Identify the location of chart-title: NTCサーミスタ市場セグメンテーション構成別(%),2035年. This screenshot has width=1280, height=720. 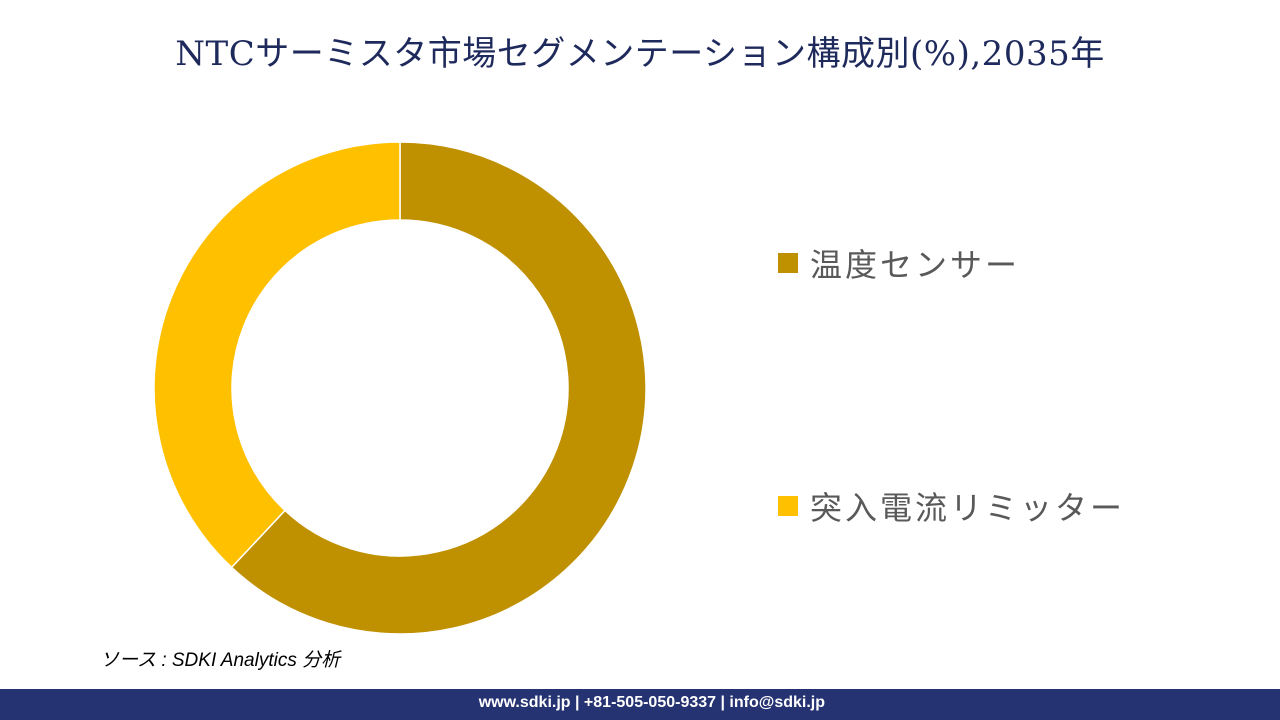
(640, 54).